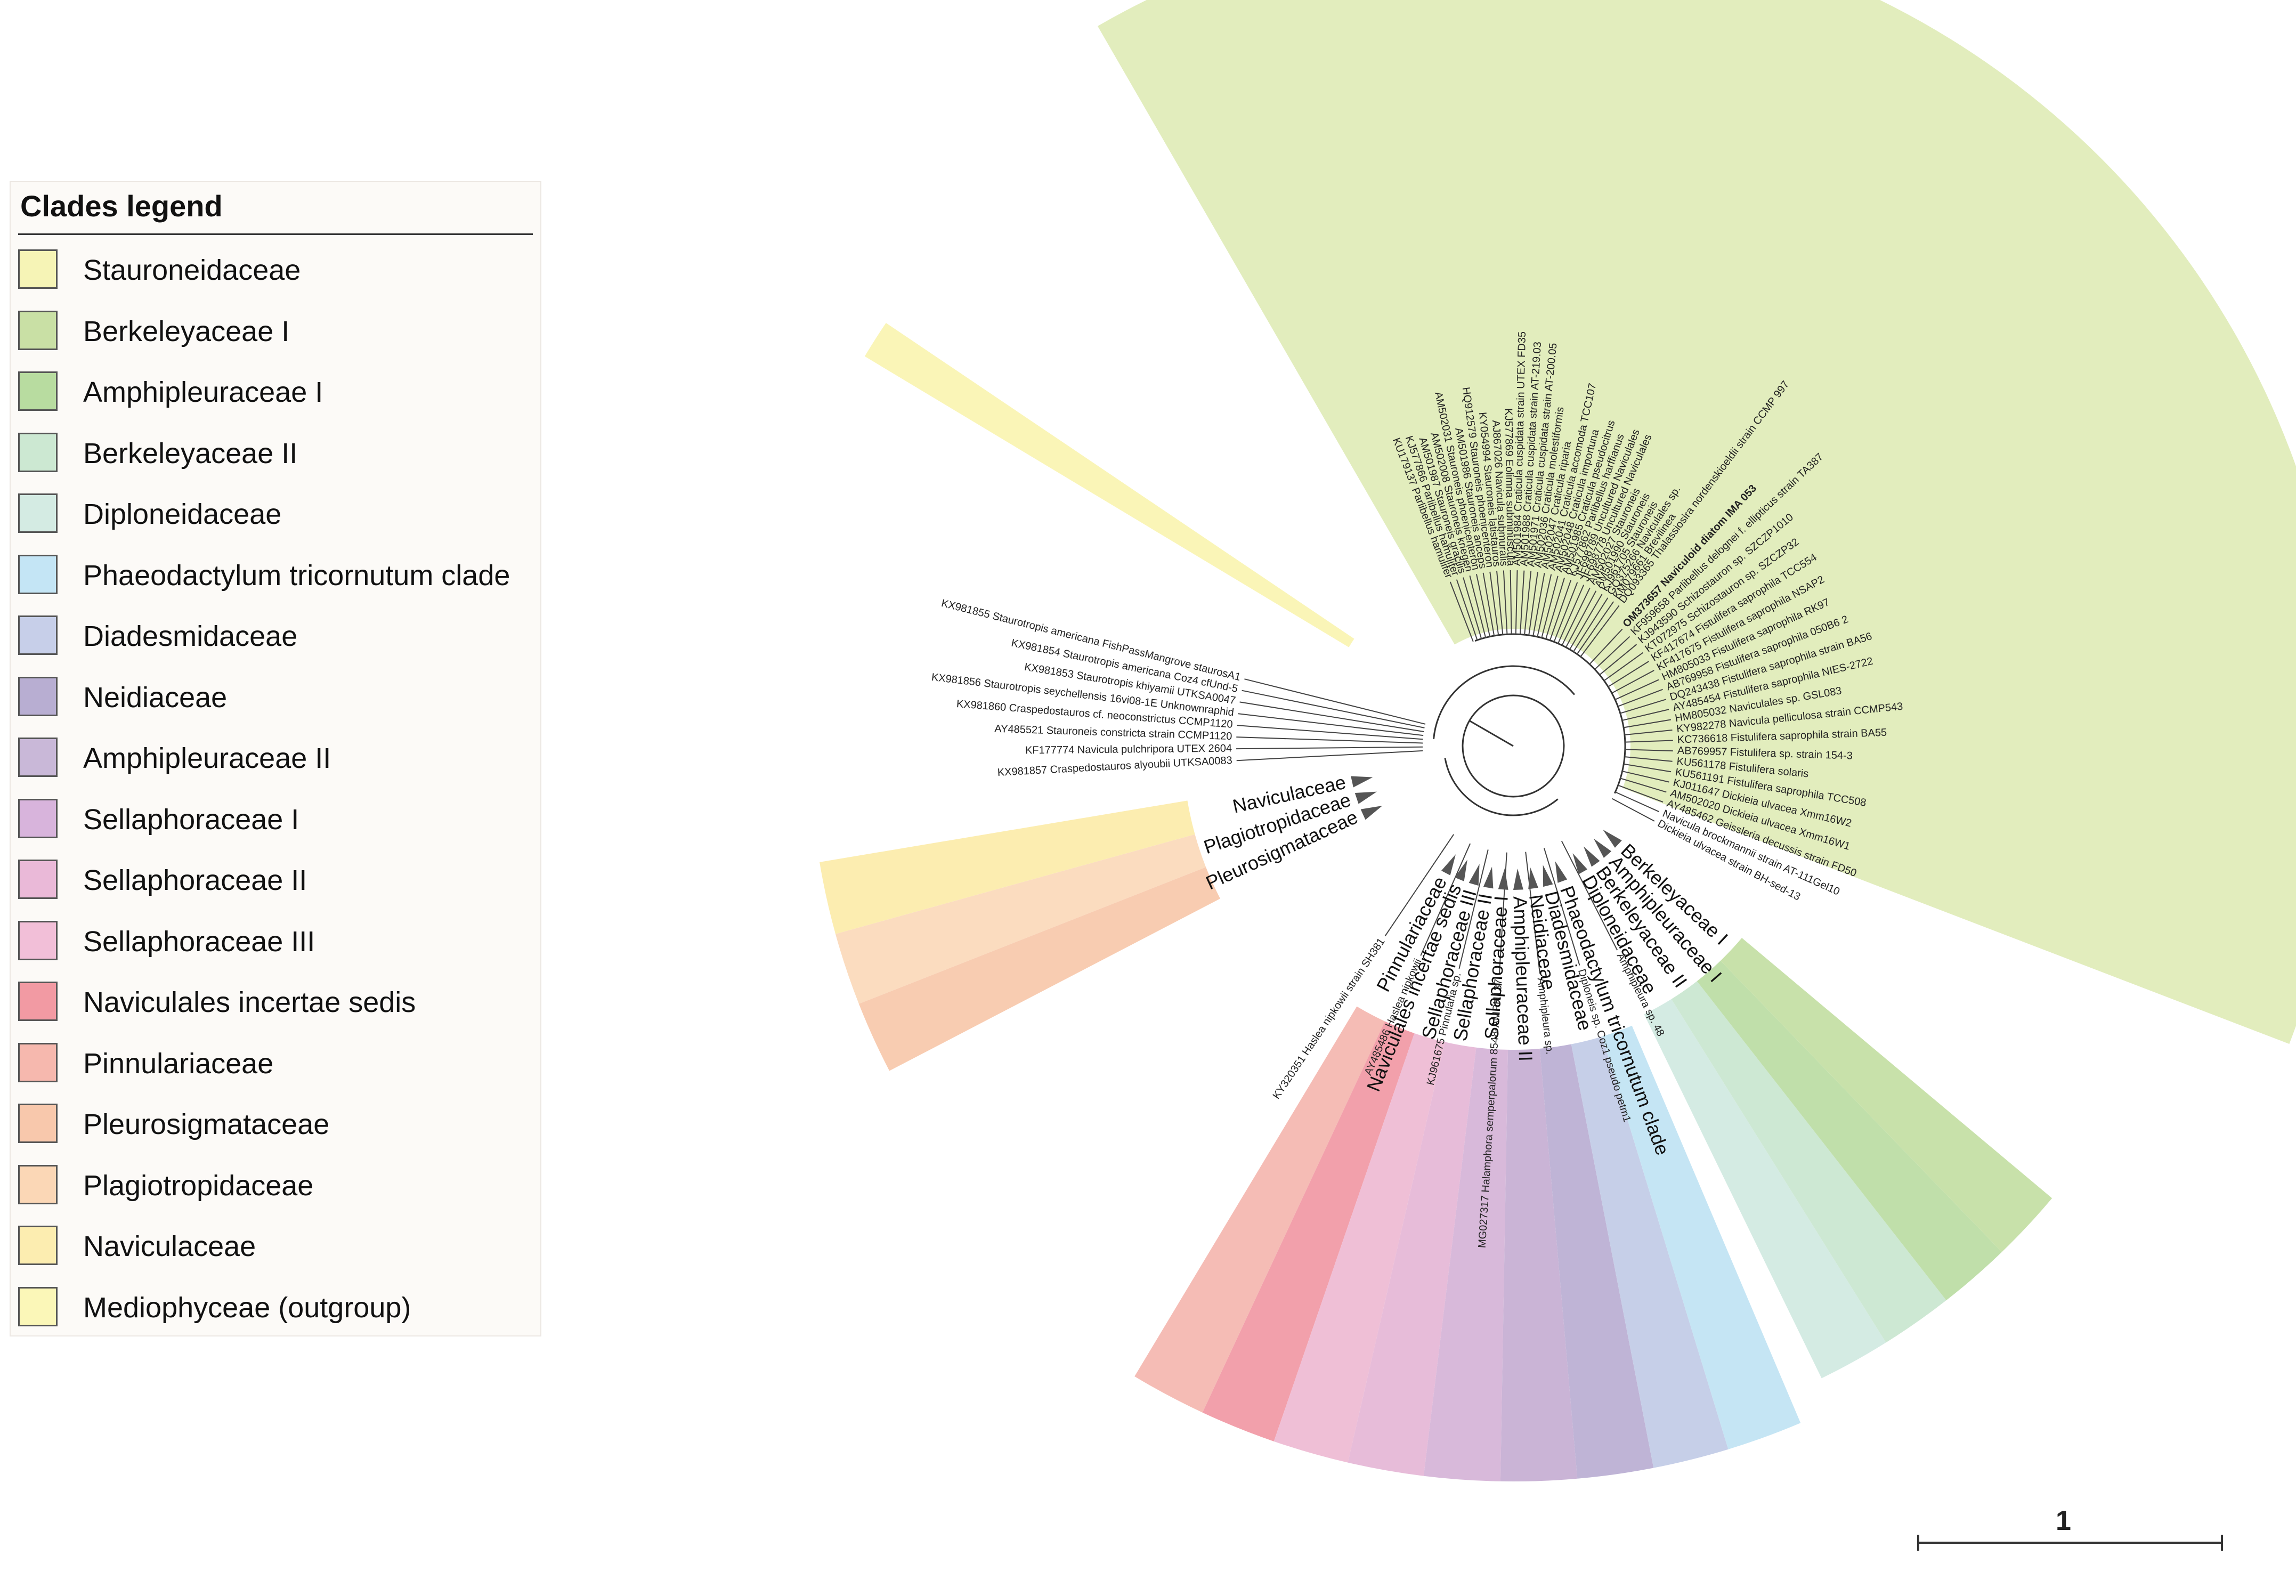  I want to click on legend-item: Phaeodactylum tricornutum clade, so click(274, 574).